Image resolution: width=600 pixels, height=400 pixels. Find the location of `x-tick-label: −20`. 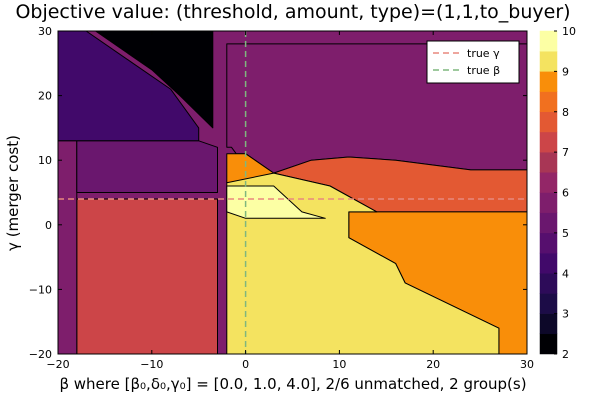

x-tick-label: −20 is located at coordinates (57, 364).